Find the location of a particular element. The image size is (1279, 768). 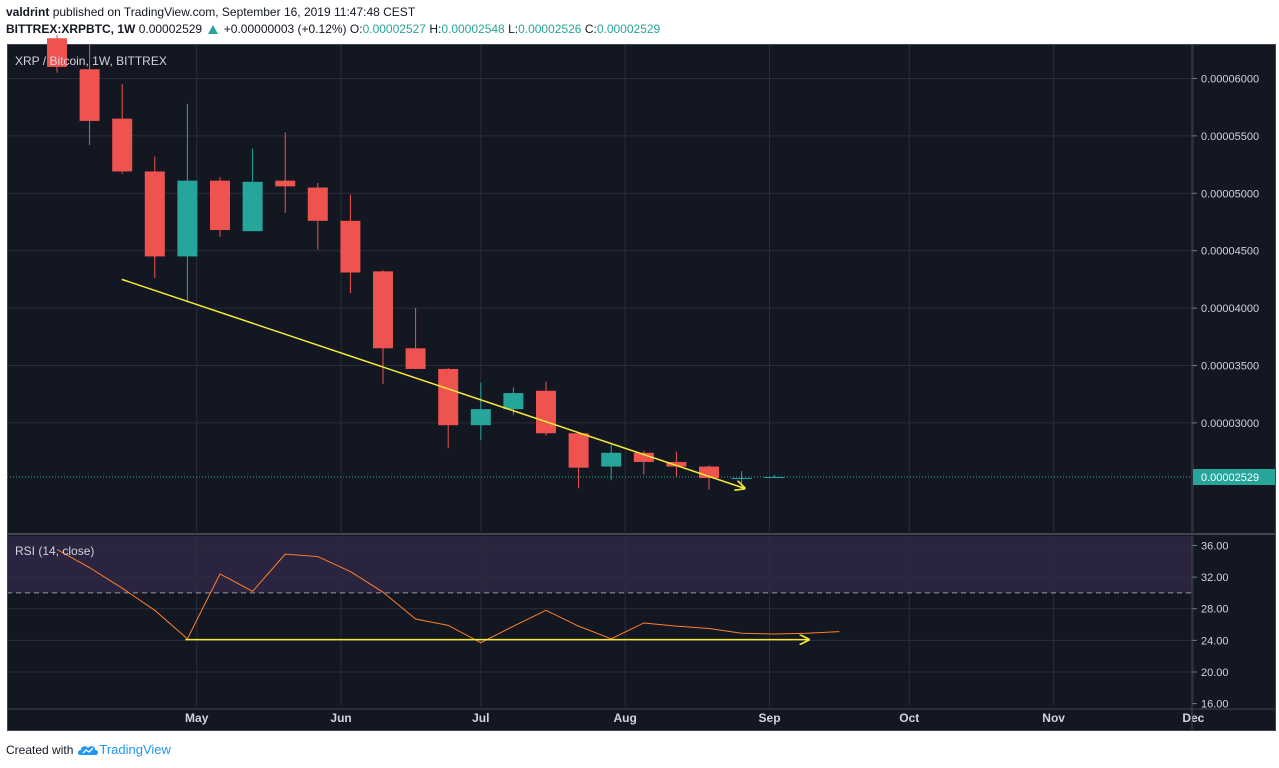

tradingview-cloud-icon is located at coordinates (88, 750).